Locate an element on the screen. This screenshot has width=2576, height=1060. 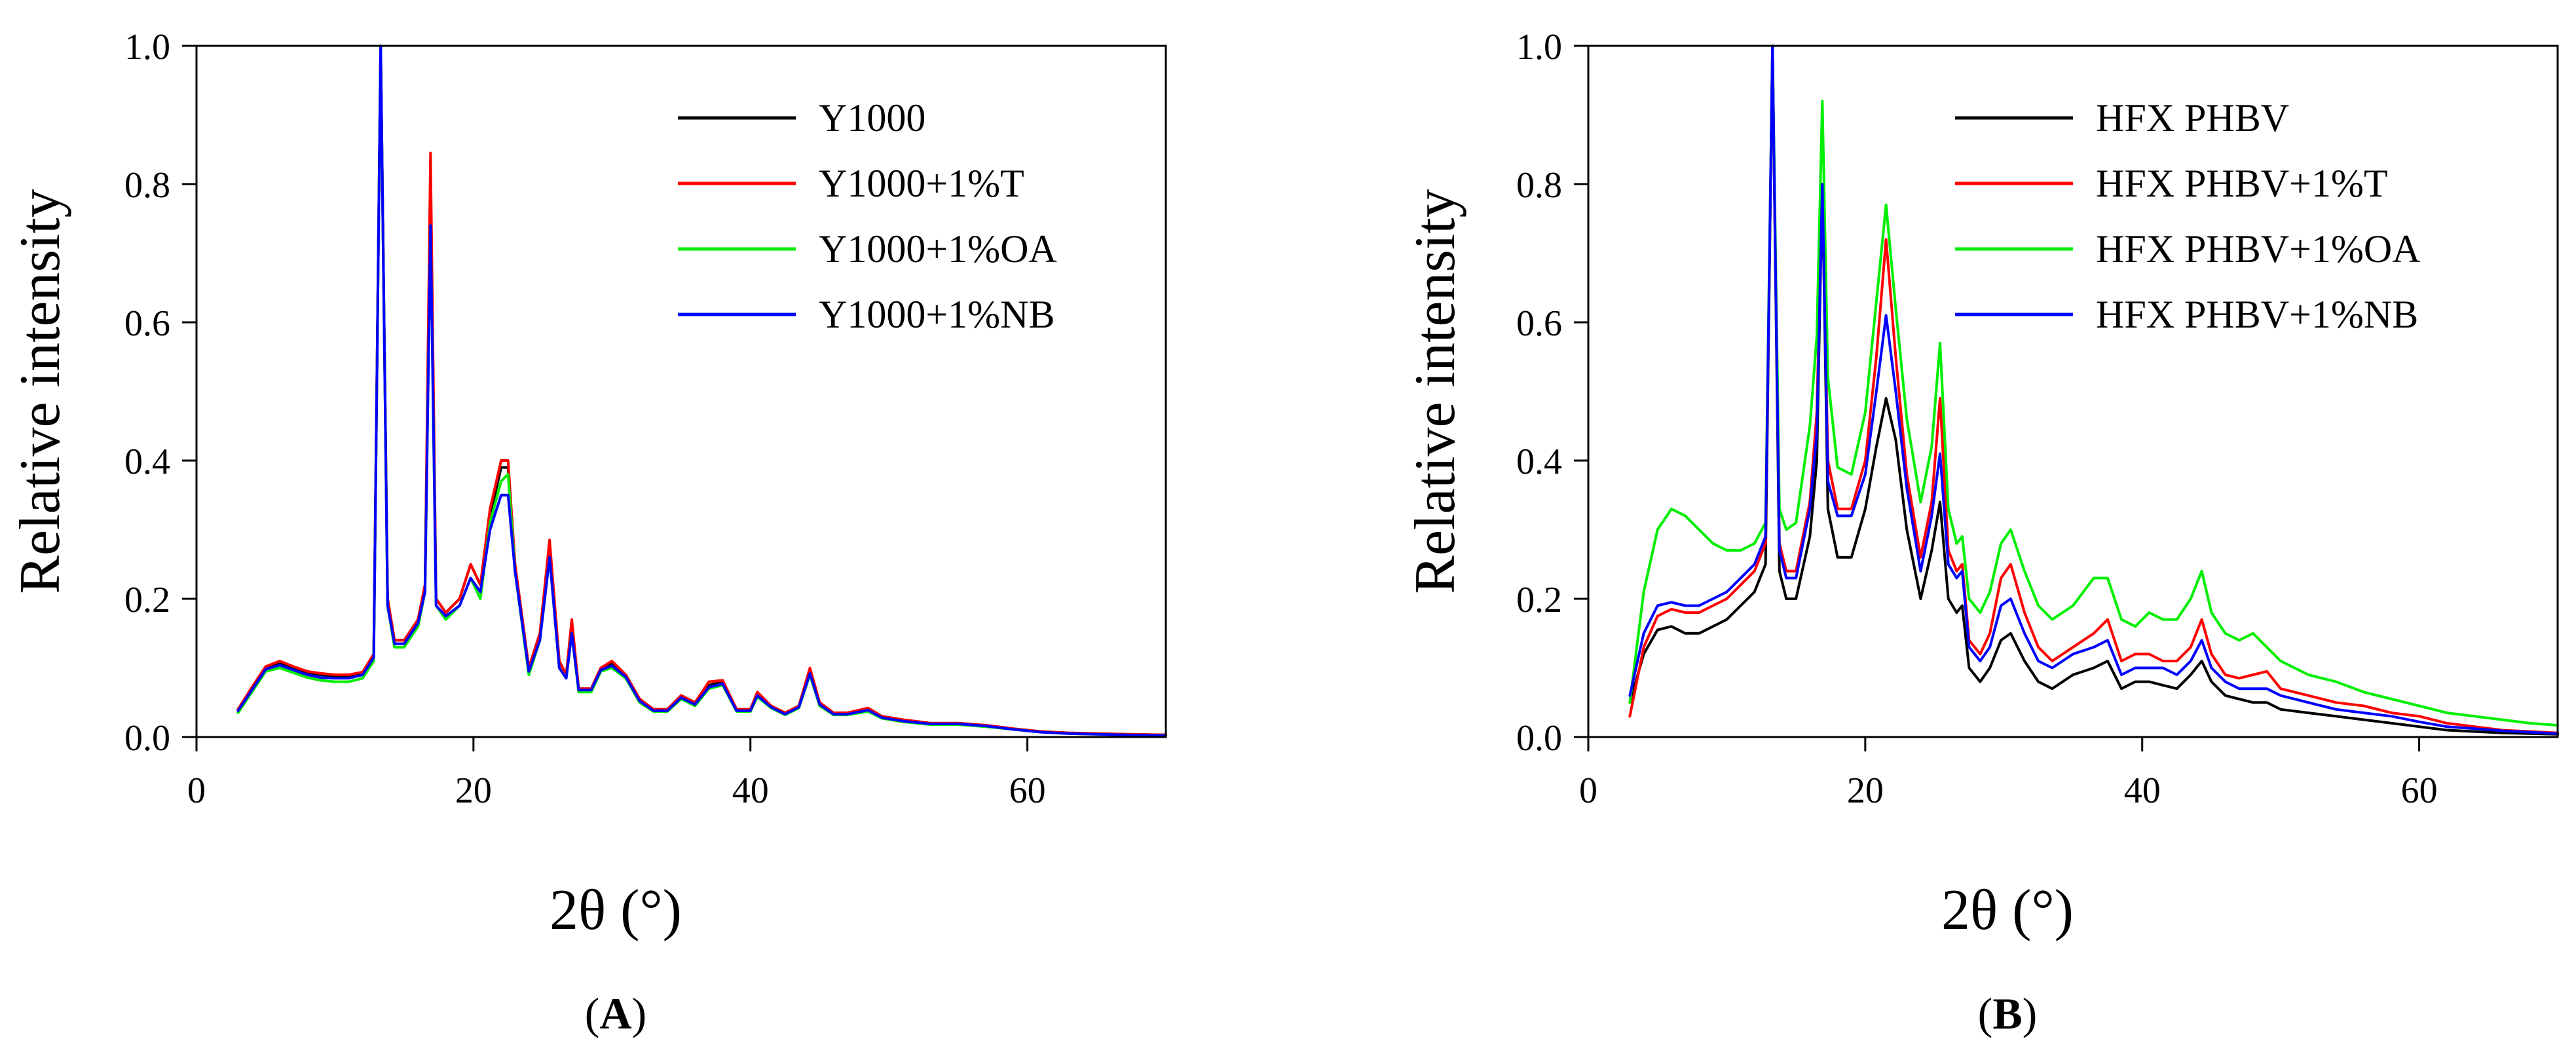
panel-a-y-tick-label: 0.4 is located at coordinates (147, 462).